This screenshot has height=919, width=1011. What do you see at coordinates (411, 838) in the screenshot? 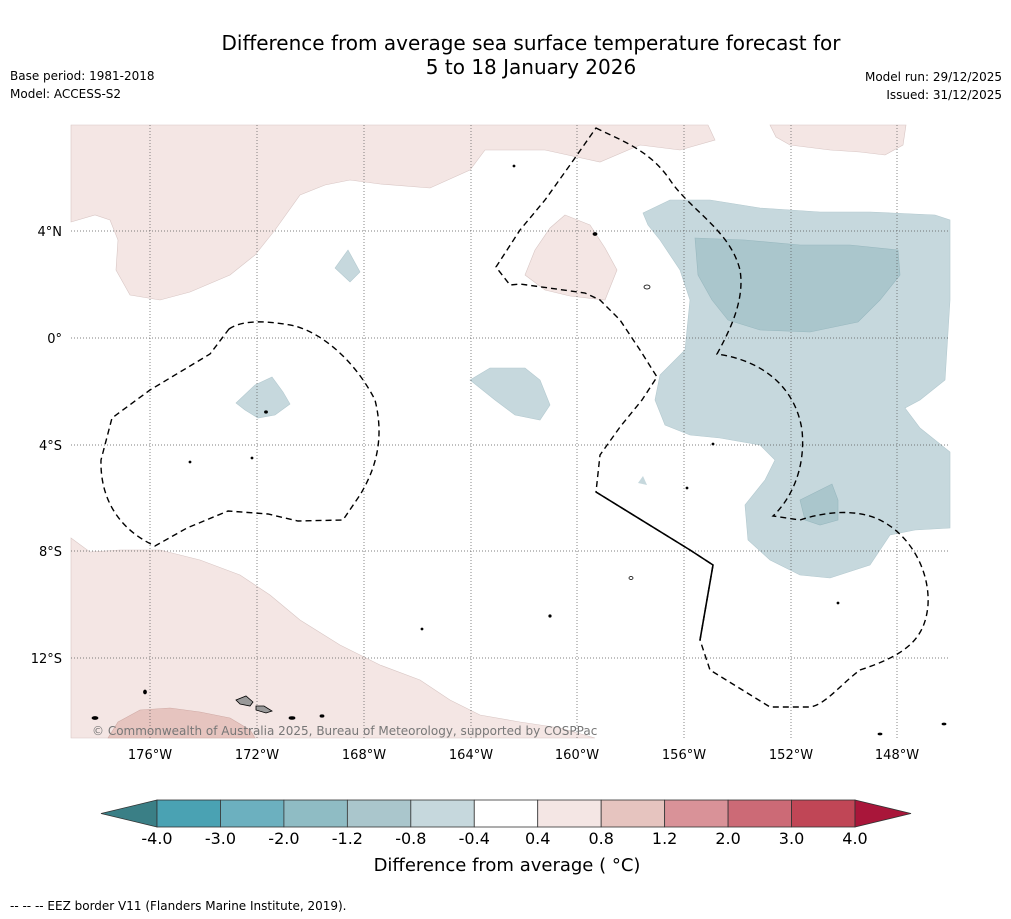
I see `colorbar-tick-label: -0.8` at bounding box center [411, 838].